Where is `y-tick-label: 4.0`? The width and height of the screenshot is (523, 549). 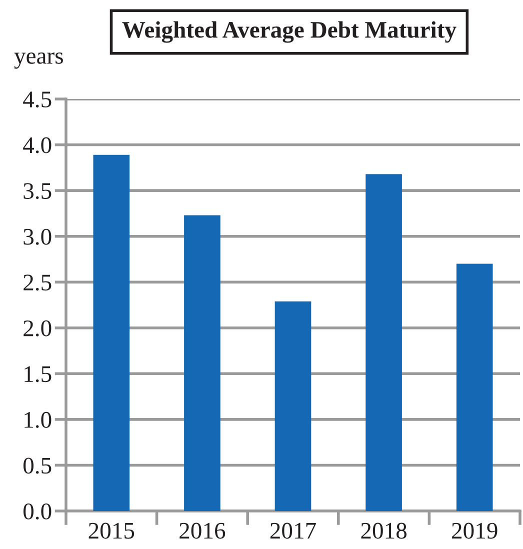 y-tick-label: 4.0 is located at coordinates (37, 145).